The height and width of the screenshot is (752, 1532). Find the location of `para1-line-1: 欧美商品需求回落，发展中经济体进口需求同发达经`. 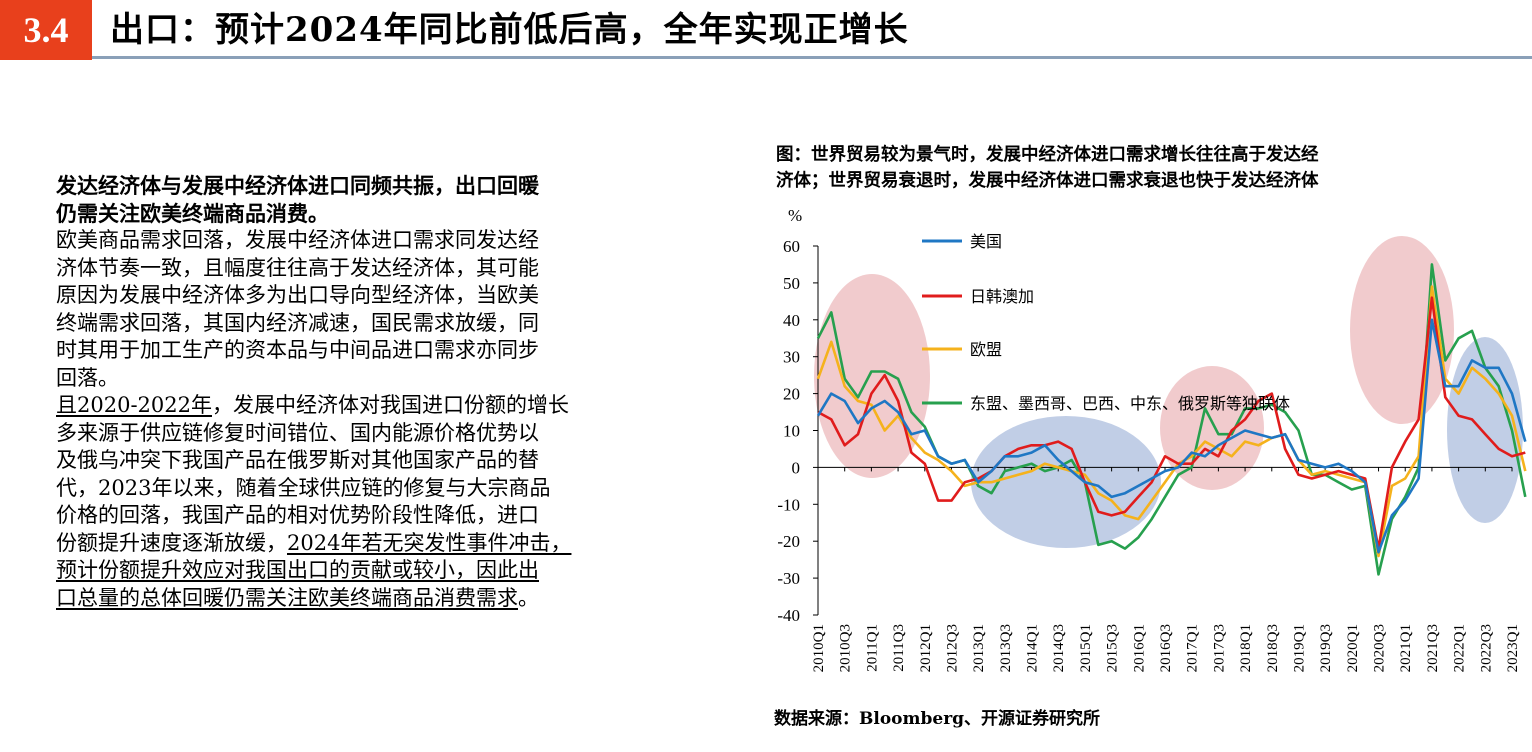

para1-line-1: 欧美商品需求回落，发展中经济体进口需求同发达经 is located at coordinates (297, 240).